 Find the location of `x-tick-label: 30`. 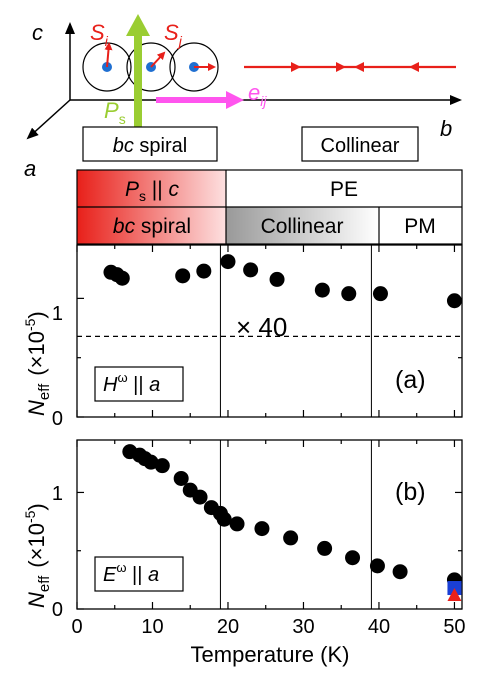

x-tick-label: 30 is located at coordinates (303, 627).